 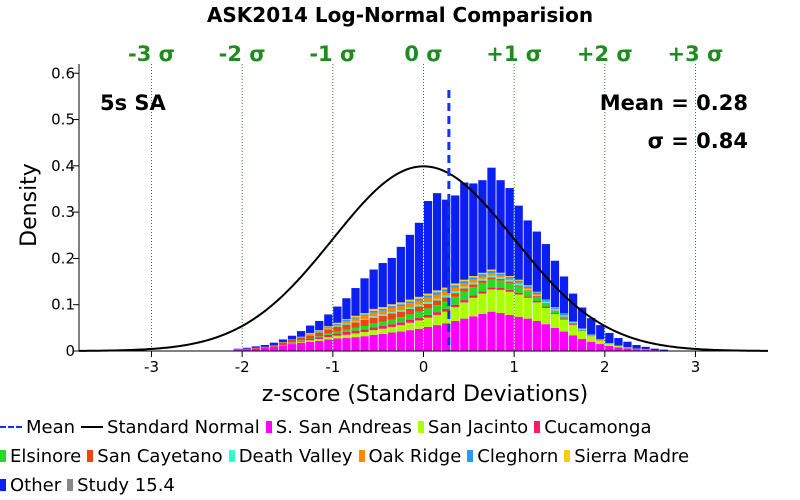 What do you see at coordinates (343, 427) in the screenshot?
I see `legend-label: S. San Andreas` at bounding box center [343, 427].